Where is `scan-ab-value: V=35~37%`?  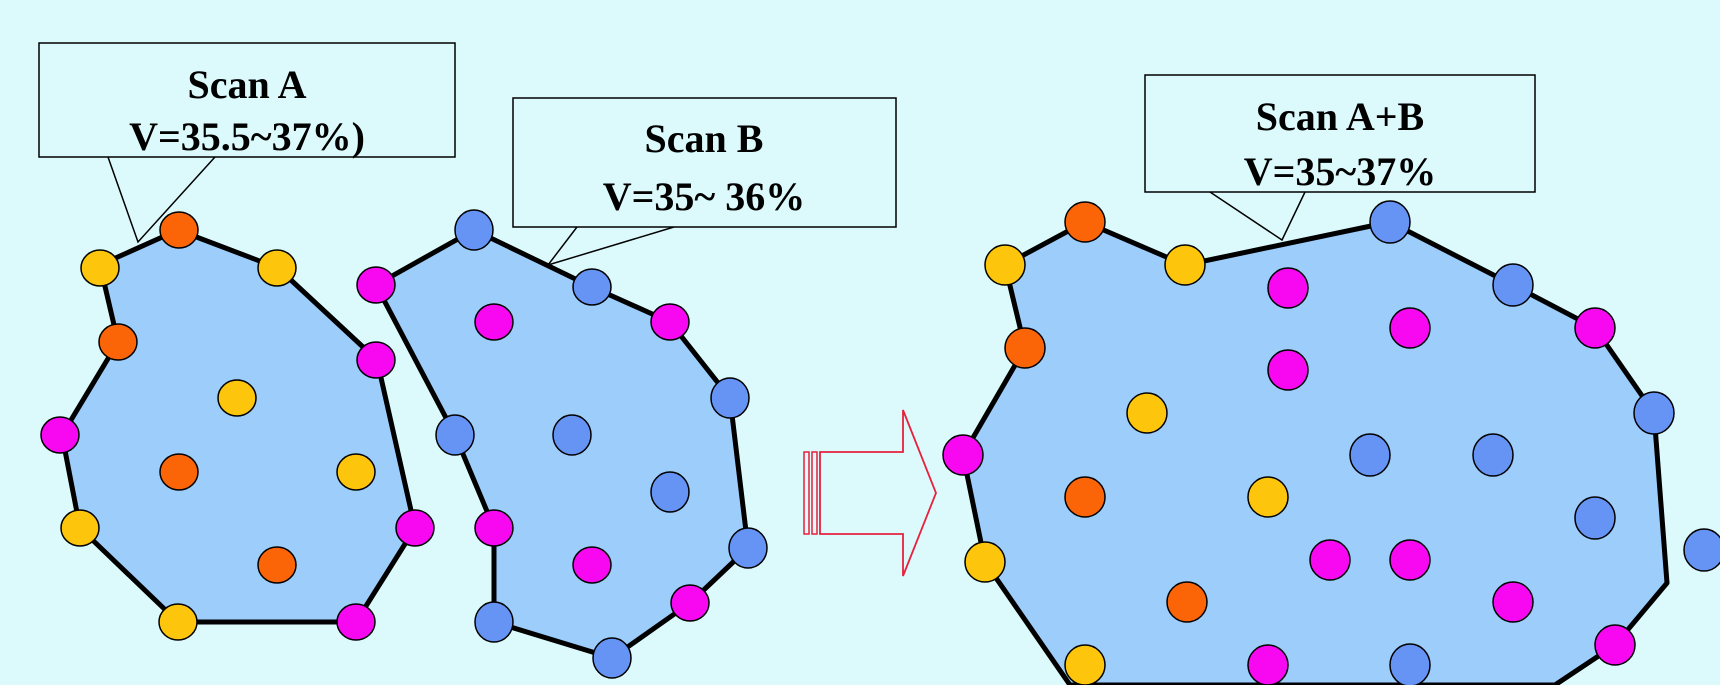
scan-ab-value: V=35~37% is located at coordinates (1340, 171).